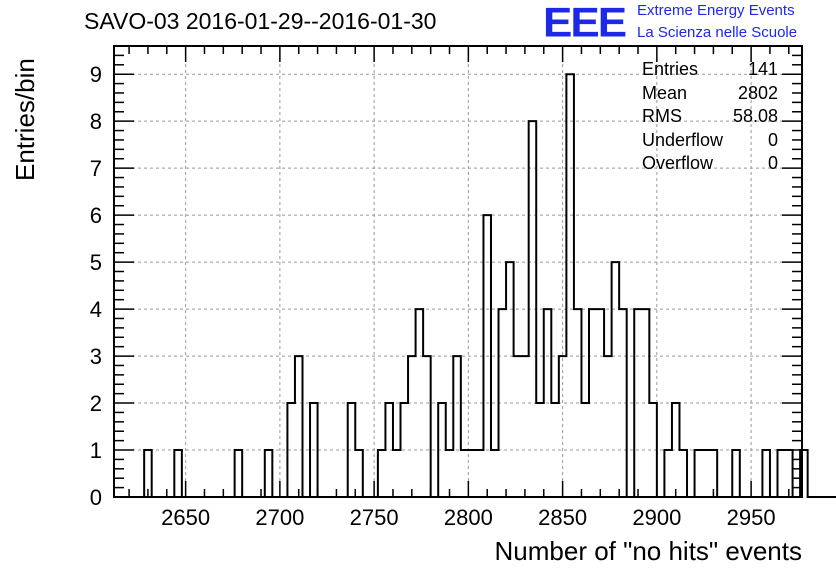 The width and height of the screenshot is (836, 572). What do you see at coordinates (96, 168) in the screenshot?
I see `y-tick-label: 7` at bounding box center [96, 168].